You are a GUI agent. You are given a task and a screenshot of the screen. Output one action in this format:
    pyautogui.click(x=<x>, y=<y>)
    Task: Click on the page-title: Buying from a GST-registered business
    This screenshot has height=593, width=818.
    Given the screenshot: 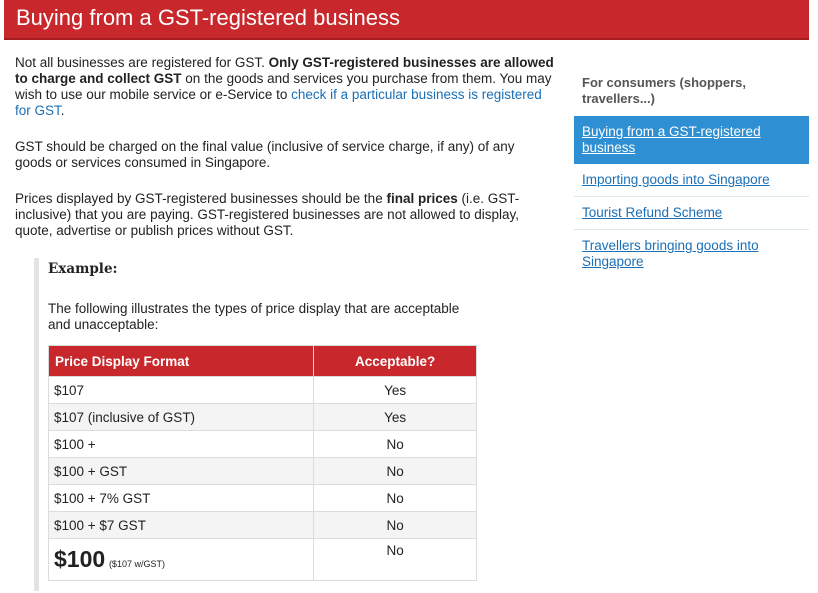 What is the action you would take?
    pyautogui.click(x=406, y=20)
    